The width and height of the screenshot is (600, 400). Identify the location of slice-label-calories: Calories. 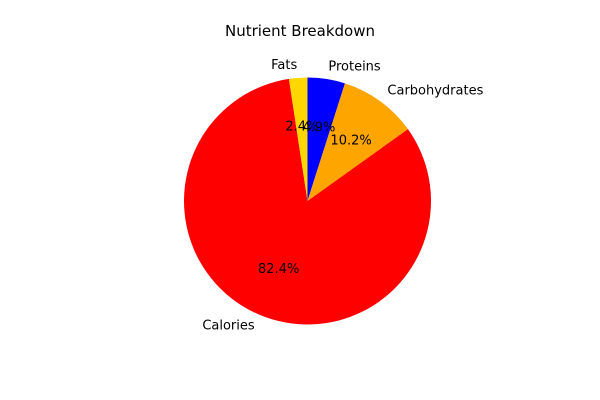
(228, 326).